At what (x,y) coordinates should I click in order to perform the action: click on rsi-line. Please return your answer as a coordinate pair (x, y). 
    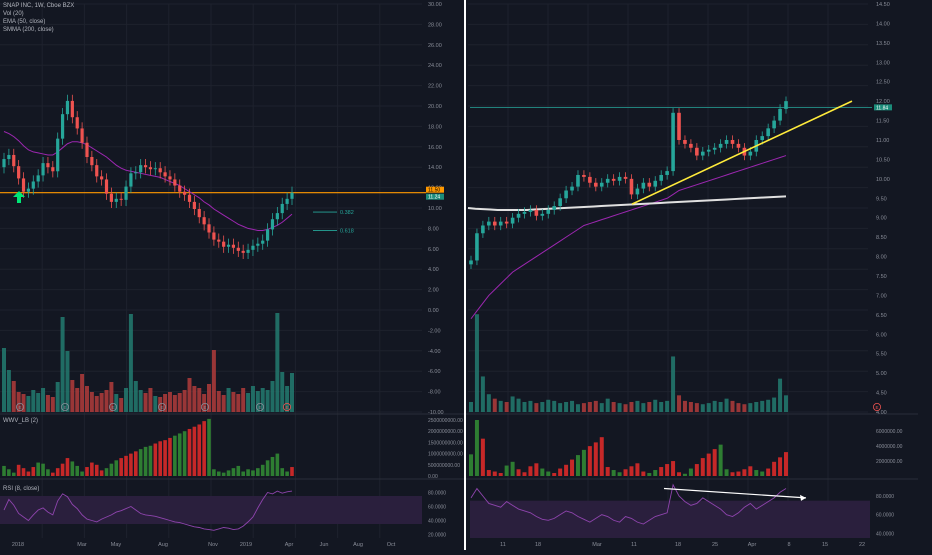
    Looking at the image, I should click on (148, 510).